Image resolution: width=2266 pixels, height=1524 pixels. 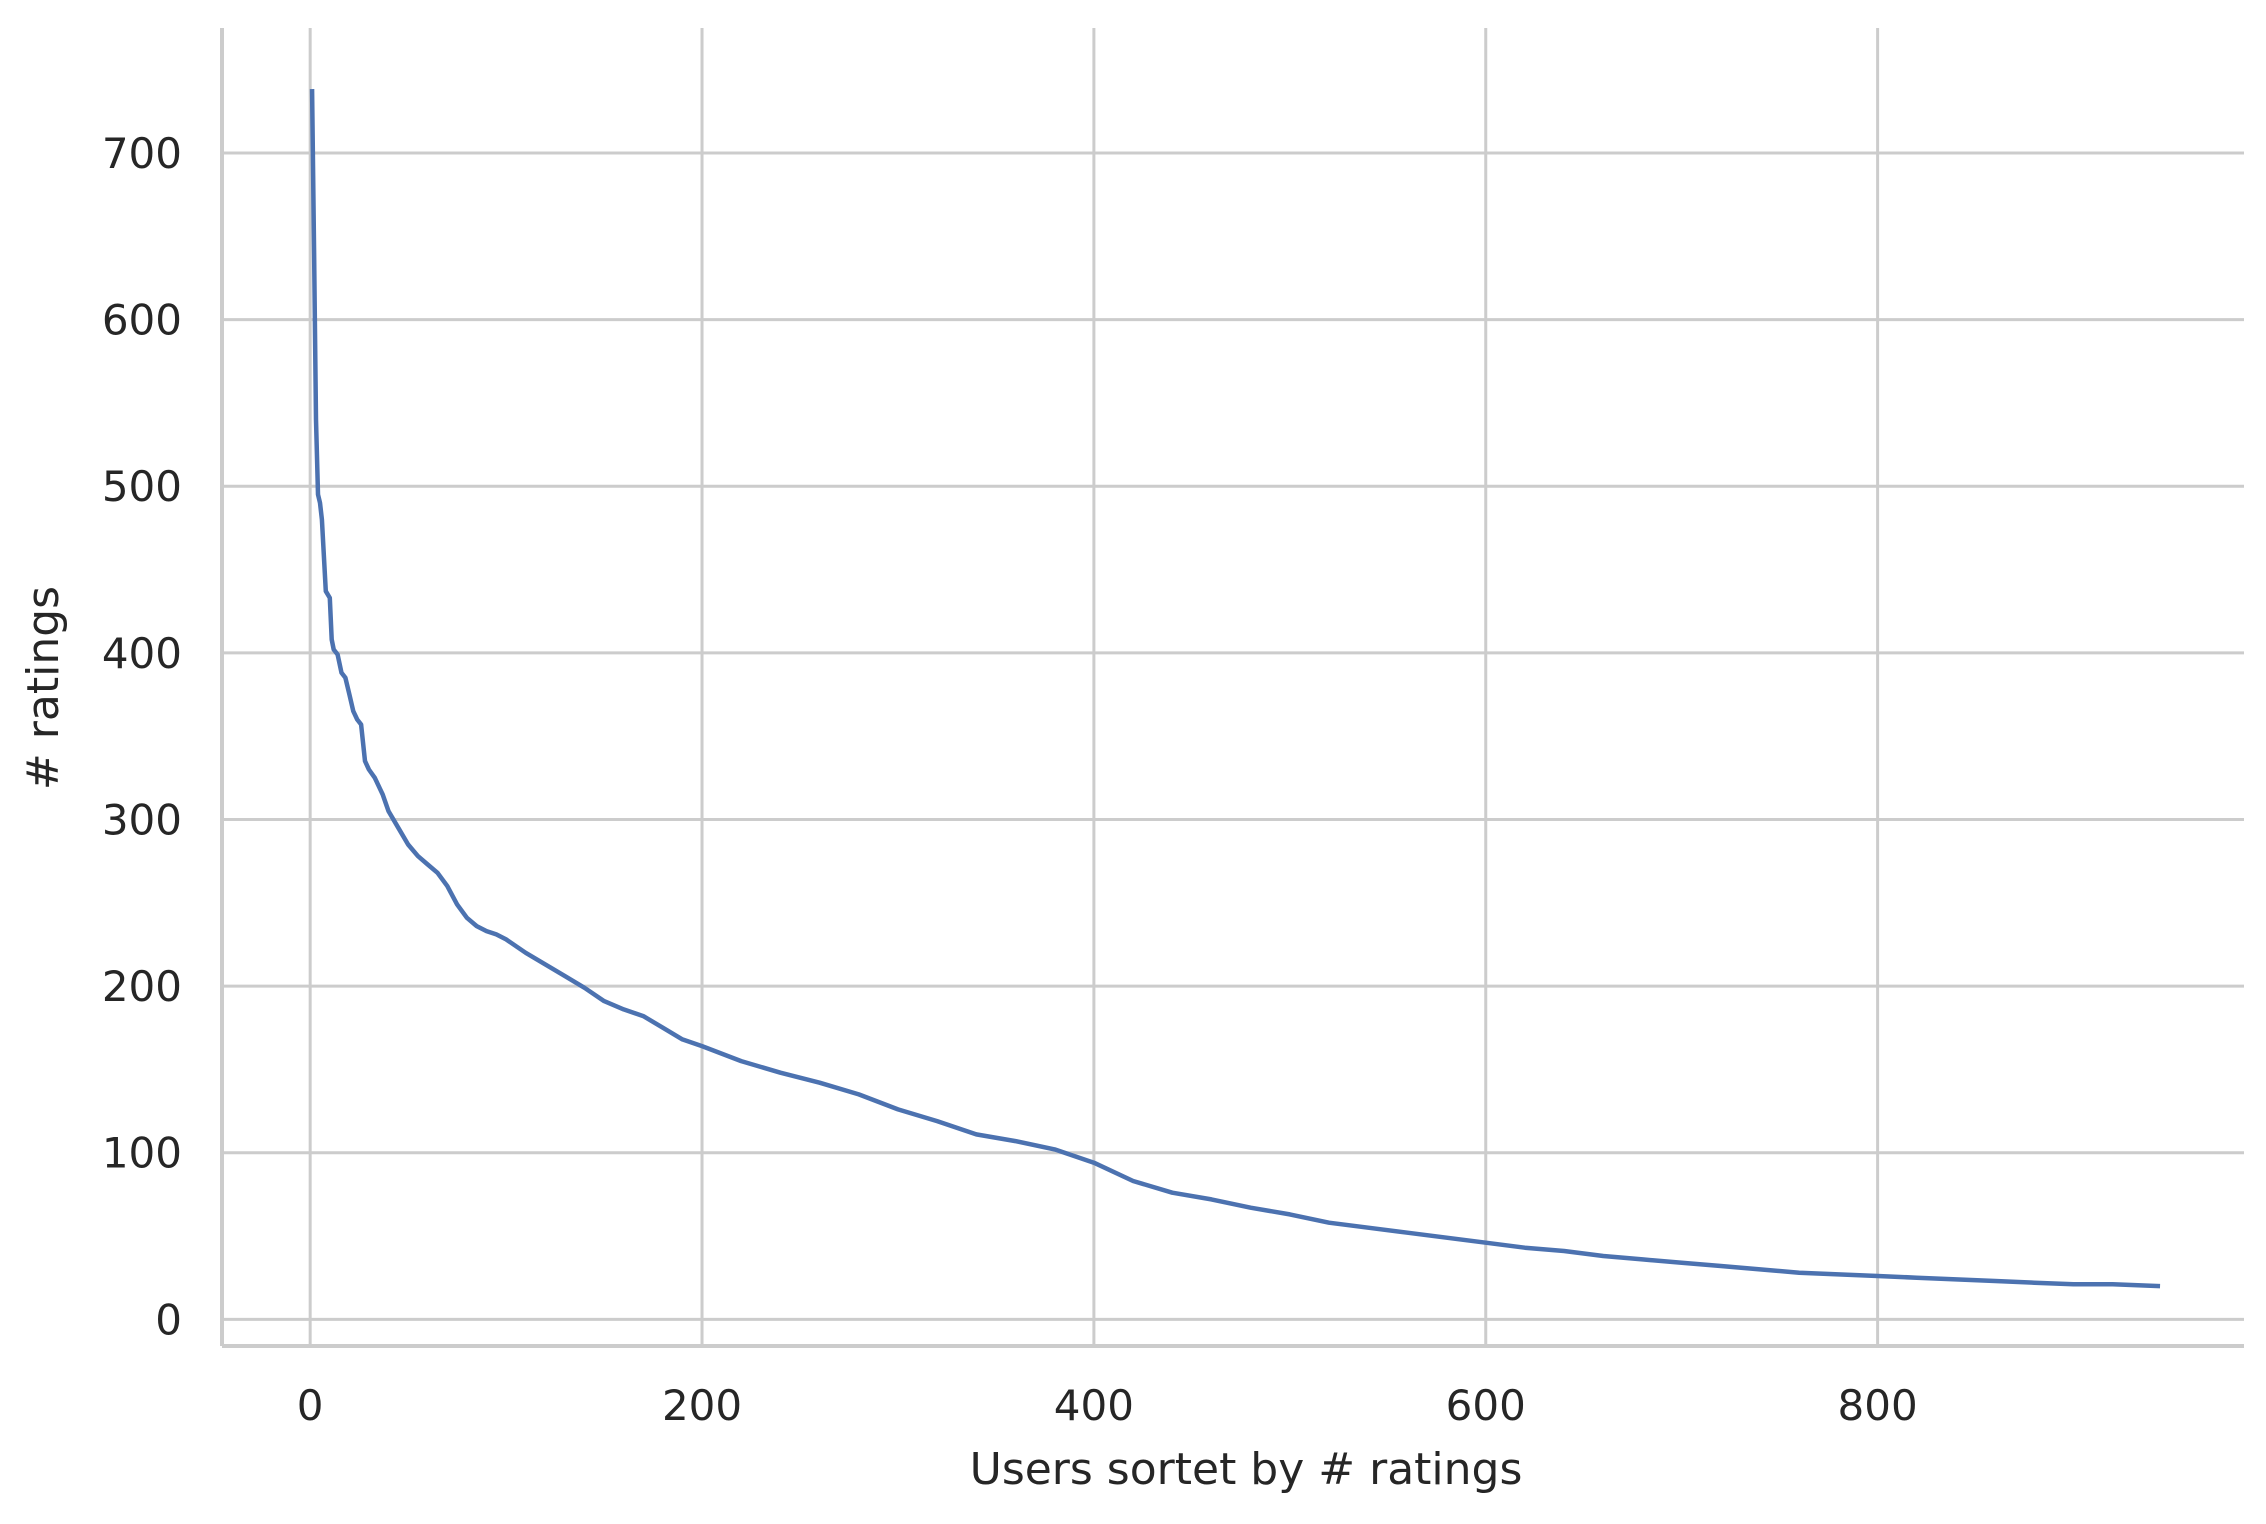 What do you see at coordinates (142, 819) in the screenshot?
I see `y-tick-label: 300` at bounding box center [142, 819].